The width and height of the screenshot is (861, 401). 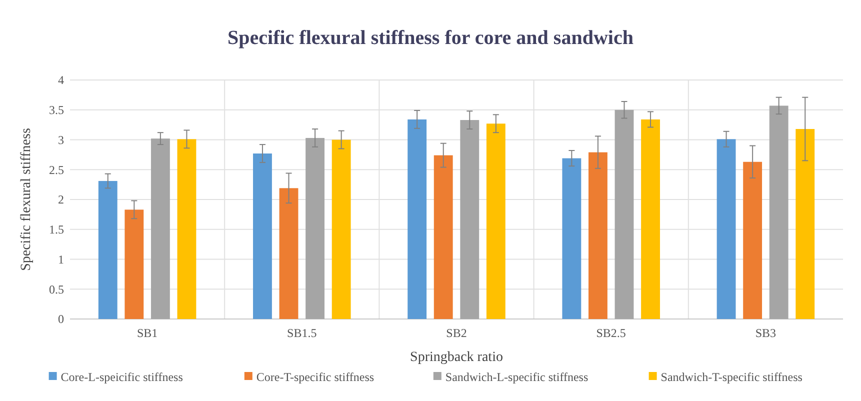 I want to click on y-tick-label: 2.5, so click(x=56, y=169).